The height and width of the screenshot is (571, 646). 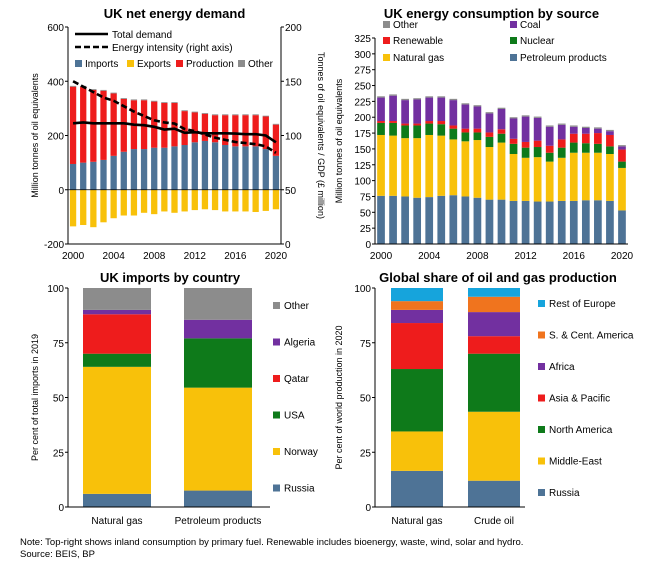 What do you see at coordinates (541, 429) in the screenshot?
I see `legend-swatch-north-america` at bounding box center [541, 429].